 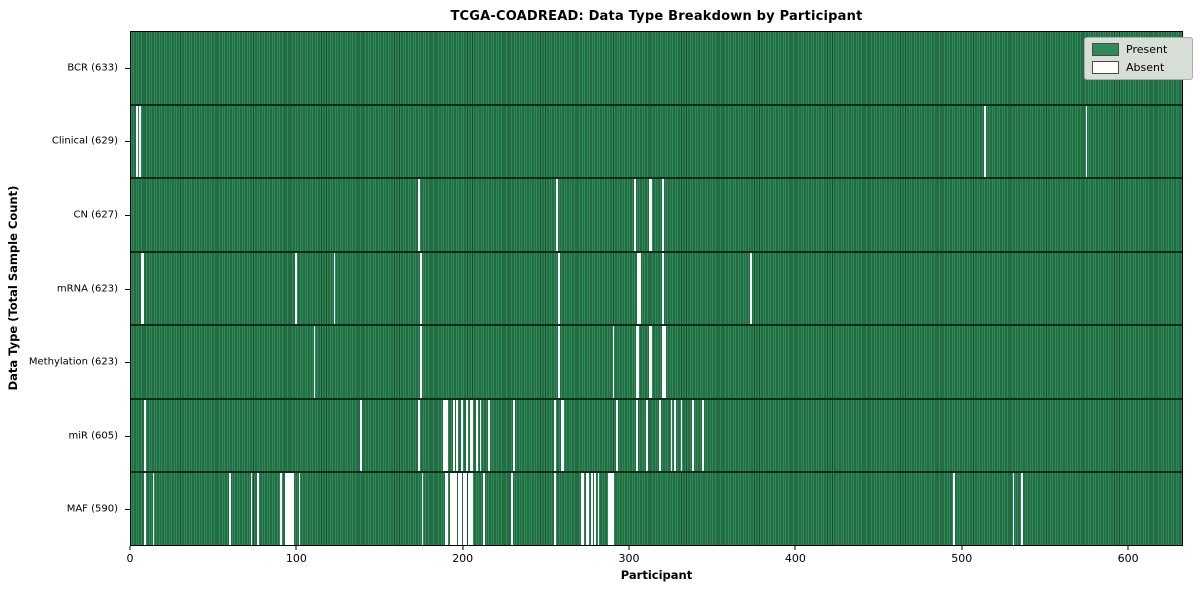 I want to click on heatmap-row-BCR, so click(x=656, y=69).